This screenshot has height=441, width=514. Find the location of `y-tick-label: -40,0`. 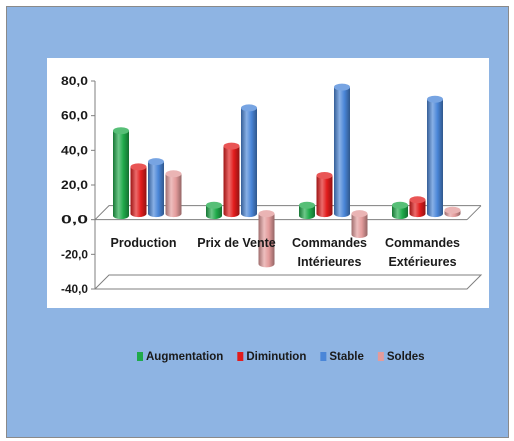

y-tick-label: -40,0 is located at coordinates (74, 289).